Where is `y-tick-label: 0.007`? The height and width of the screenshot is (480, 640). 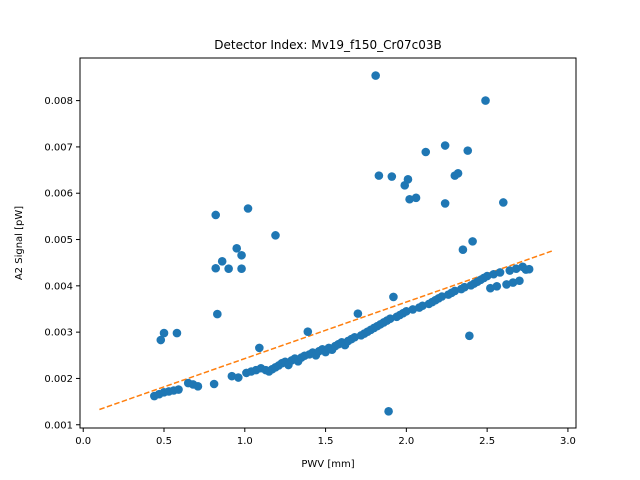
y-tick-label: 0.007 is located at coordinates (58, 147).